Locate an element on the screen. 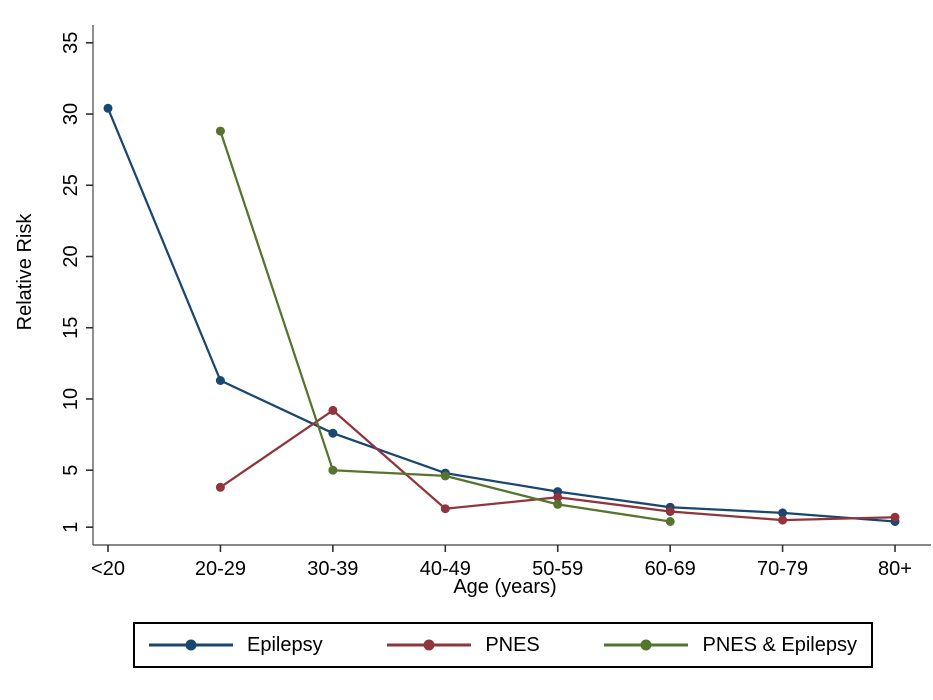  x-tick-label: 70-79 is located at coordinates (782, 569).